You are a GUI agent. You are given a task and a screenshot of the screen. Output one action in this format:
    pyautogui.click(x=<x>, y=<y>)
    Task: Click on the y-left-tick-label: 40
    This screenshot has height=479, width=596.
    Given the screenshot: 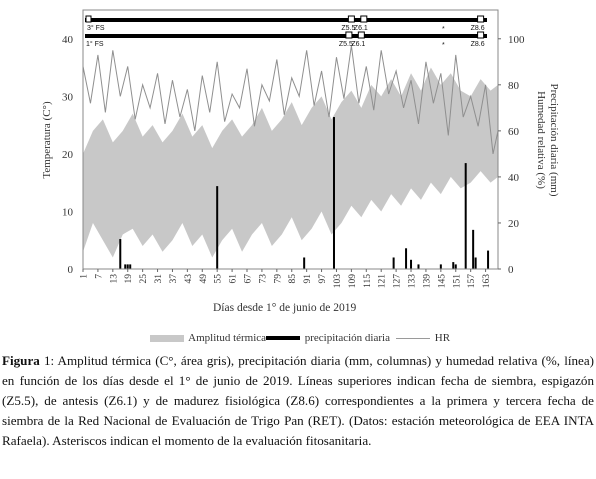 What is the action you would take?
    pyautogui.click(x=68, y=40)
    